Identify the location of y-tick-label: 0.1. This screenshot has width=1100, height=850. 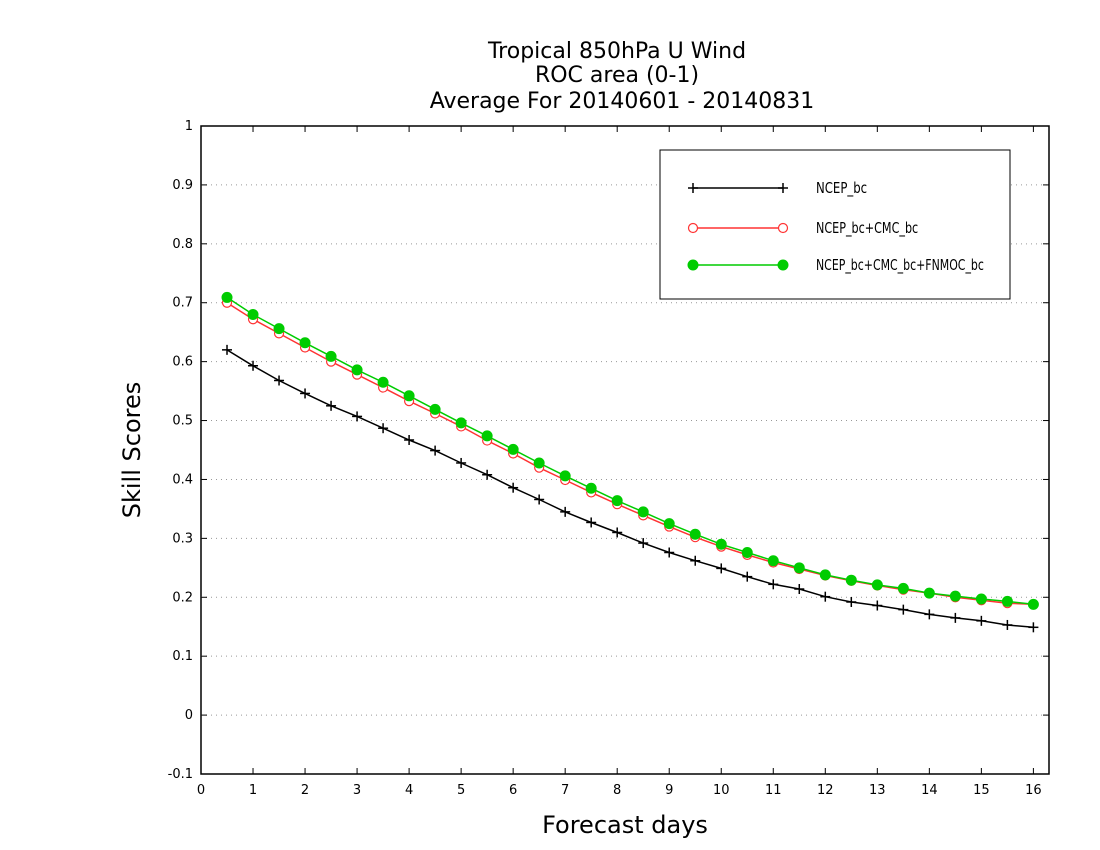
(182, 656).